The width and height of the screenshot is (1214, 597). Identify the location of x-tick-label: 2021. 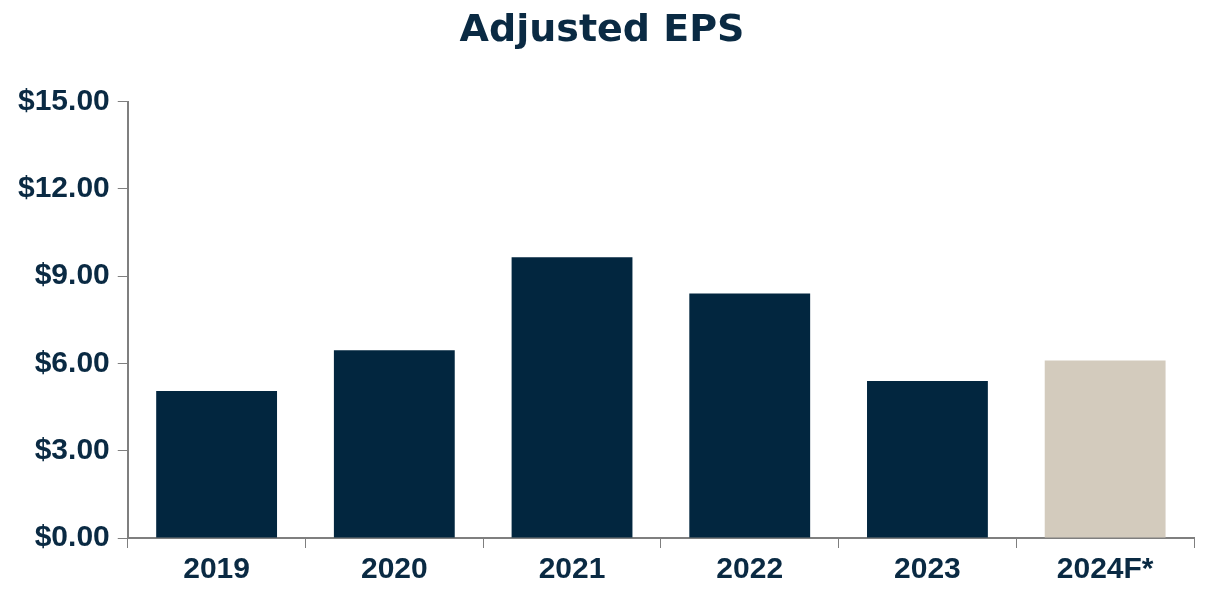
(572, 568).